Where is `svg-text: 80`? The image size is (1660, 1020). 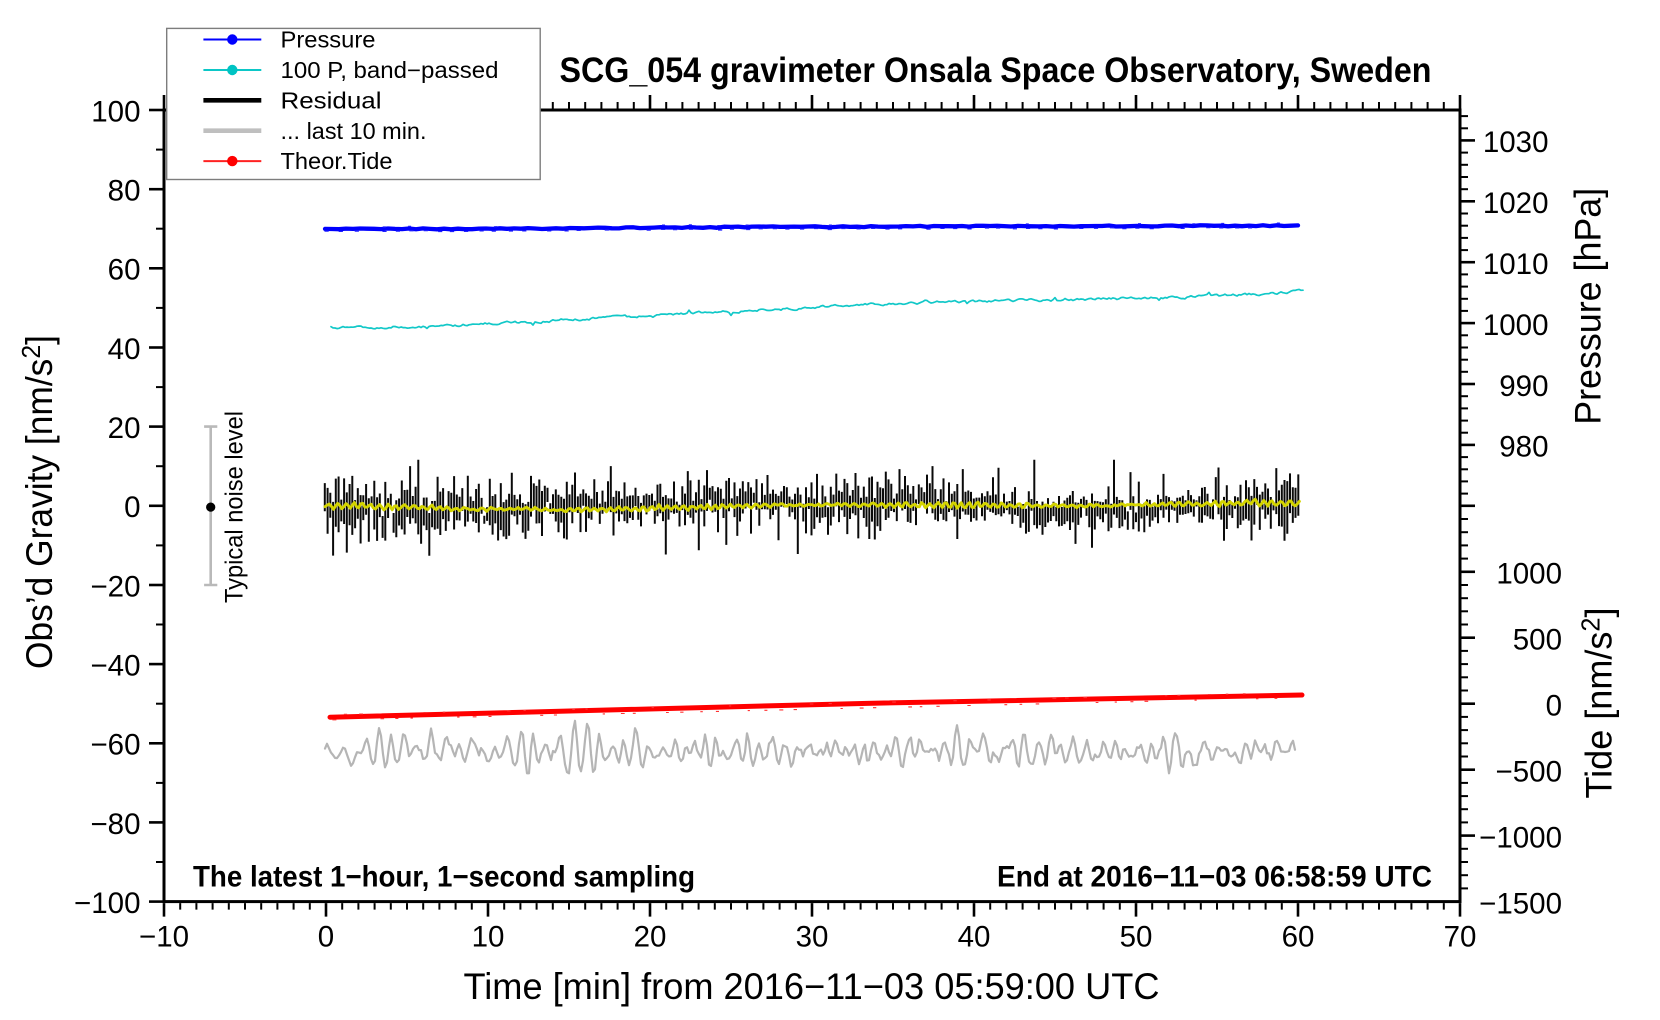 svg-text: 80 is located at coordinates (124, 191).